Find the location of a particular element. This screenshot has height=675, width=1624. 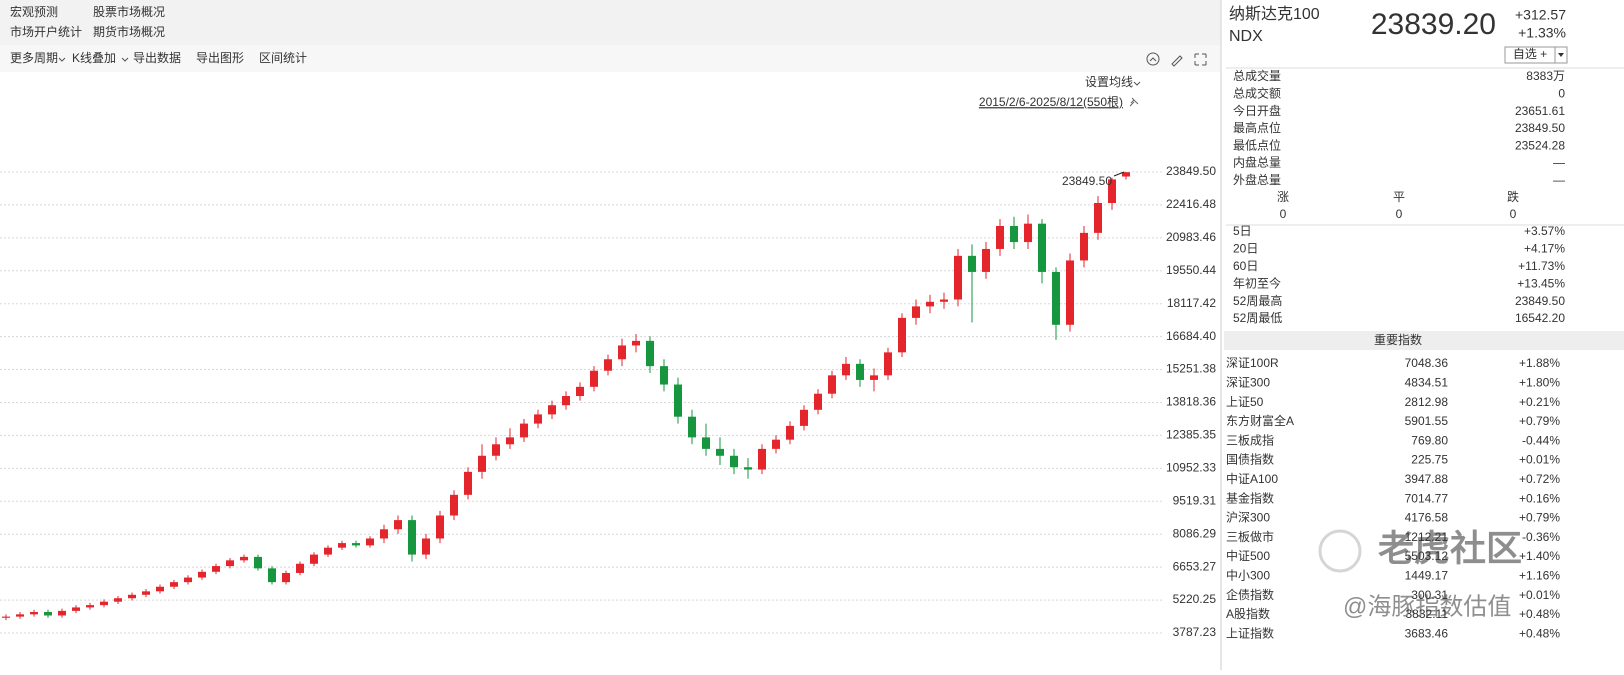

menu-item: 宏观预测 is located at coordinates (34, 11).